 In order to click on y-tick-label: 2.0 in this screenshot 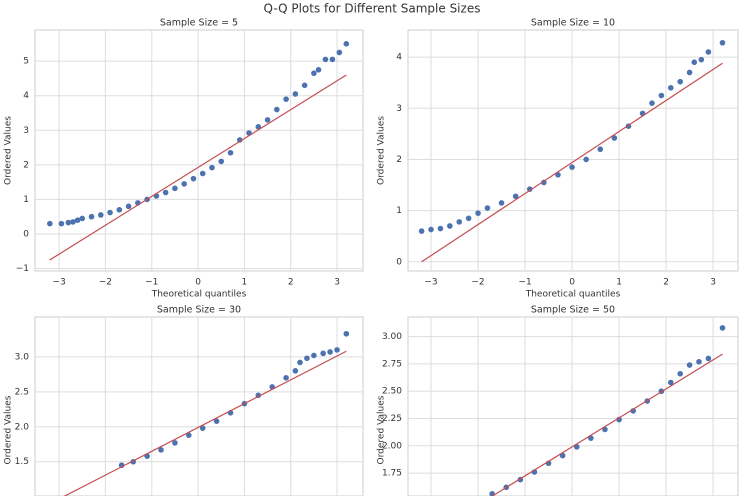, I will do `click(22, 427)`.